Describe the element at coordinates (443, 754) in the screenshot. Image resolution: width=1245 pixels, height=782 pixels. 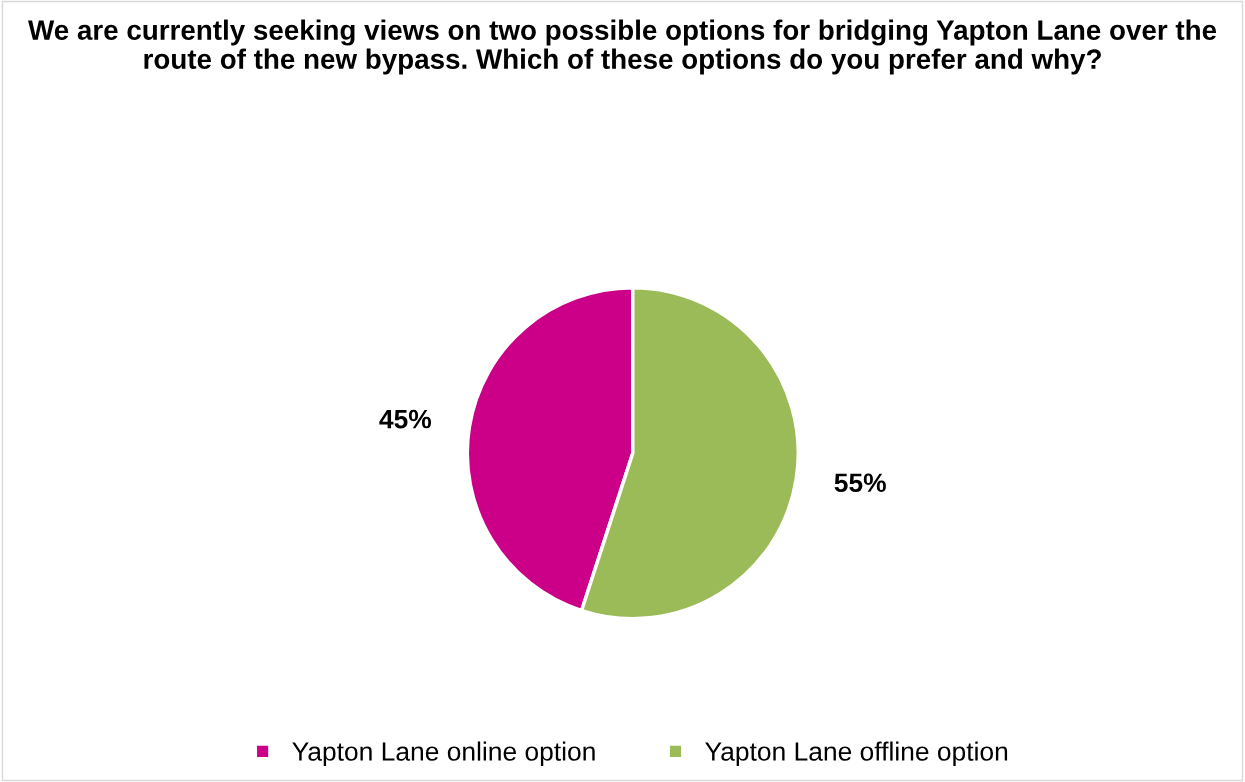
I see `legend-label: Yapton Lane online option` at that location.